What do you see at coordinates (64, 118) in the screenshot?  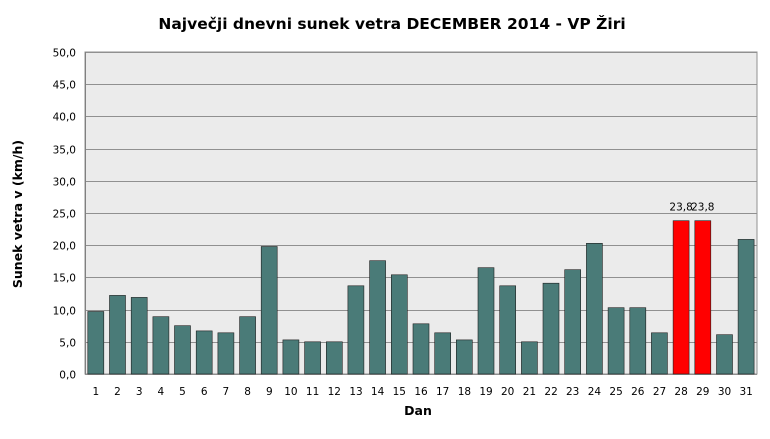 I see `y-tick-label: 40,0` at bounding box center [64, 118].